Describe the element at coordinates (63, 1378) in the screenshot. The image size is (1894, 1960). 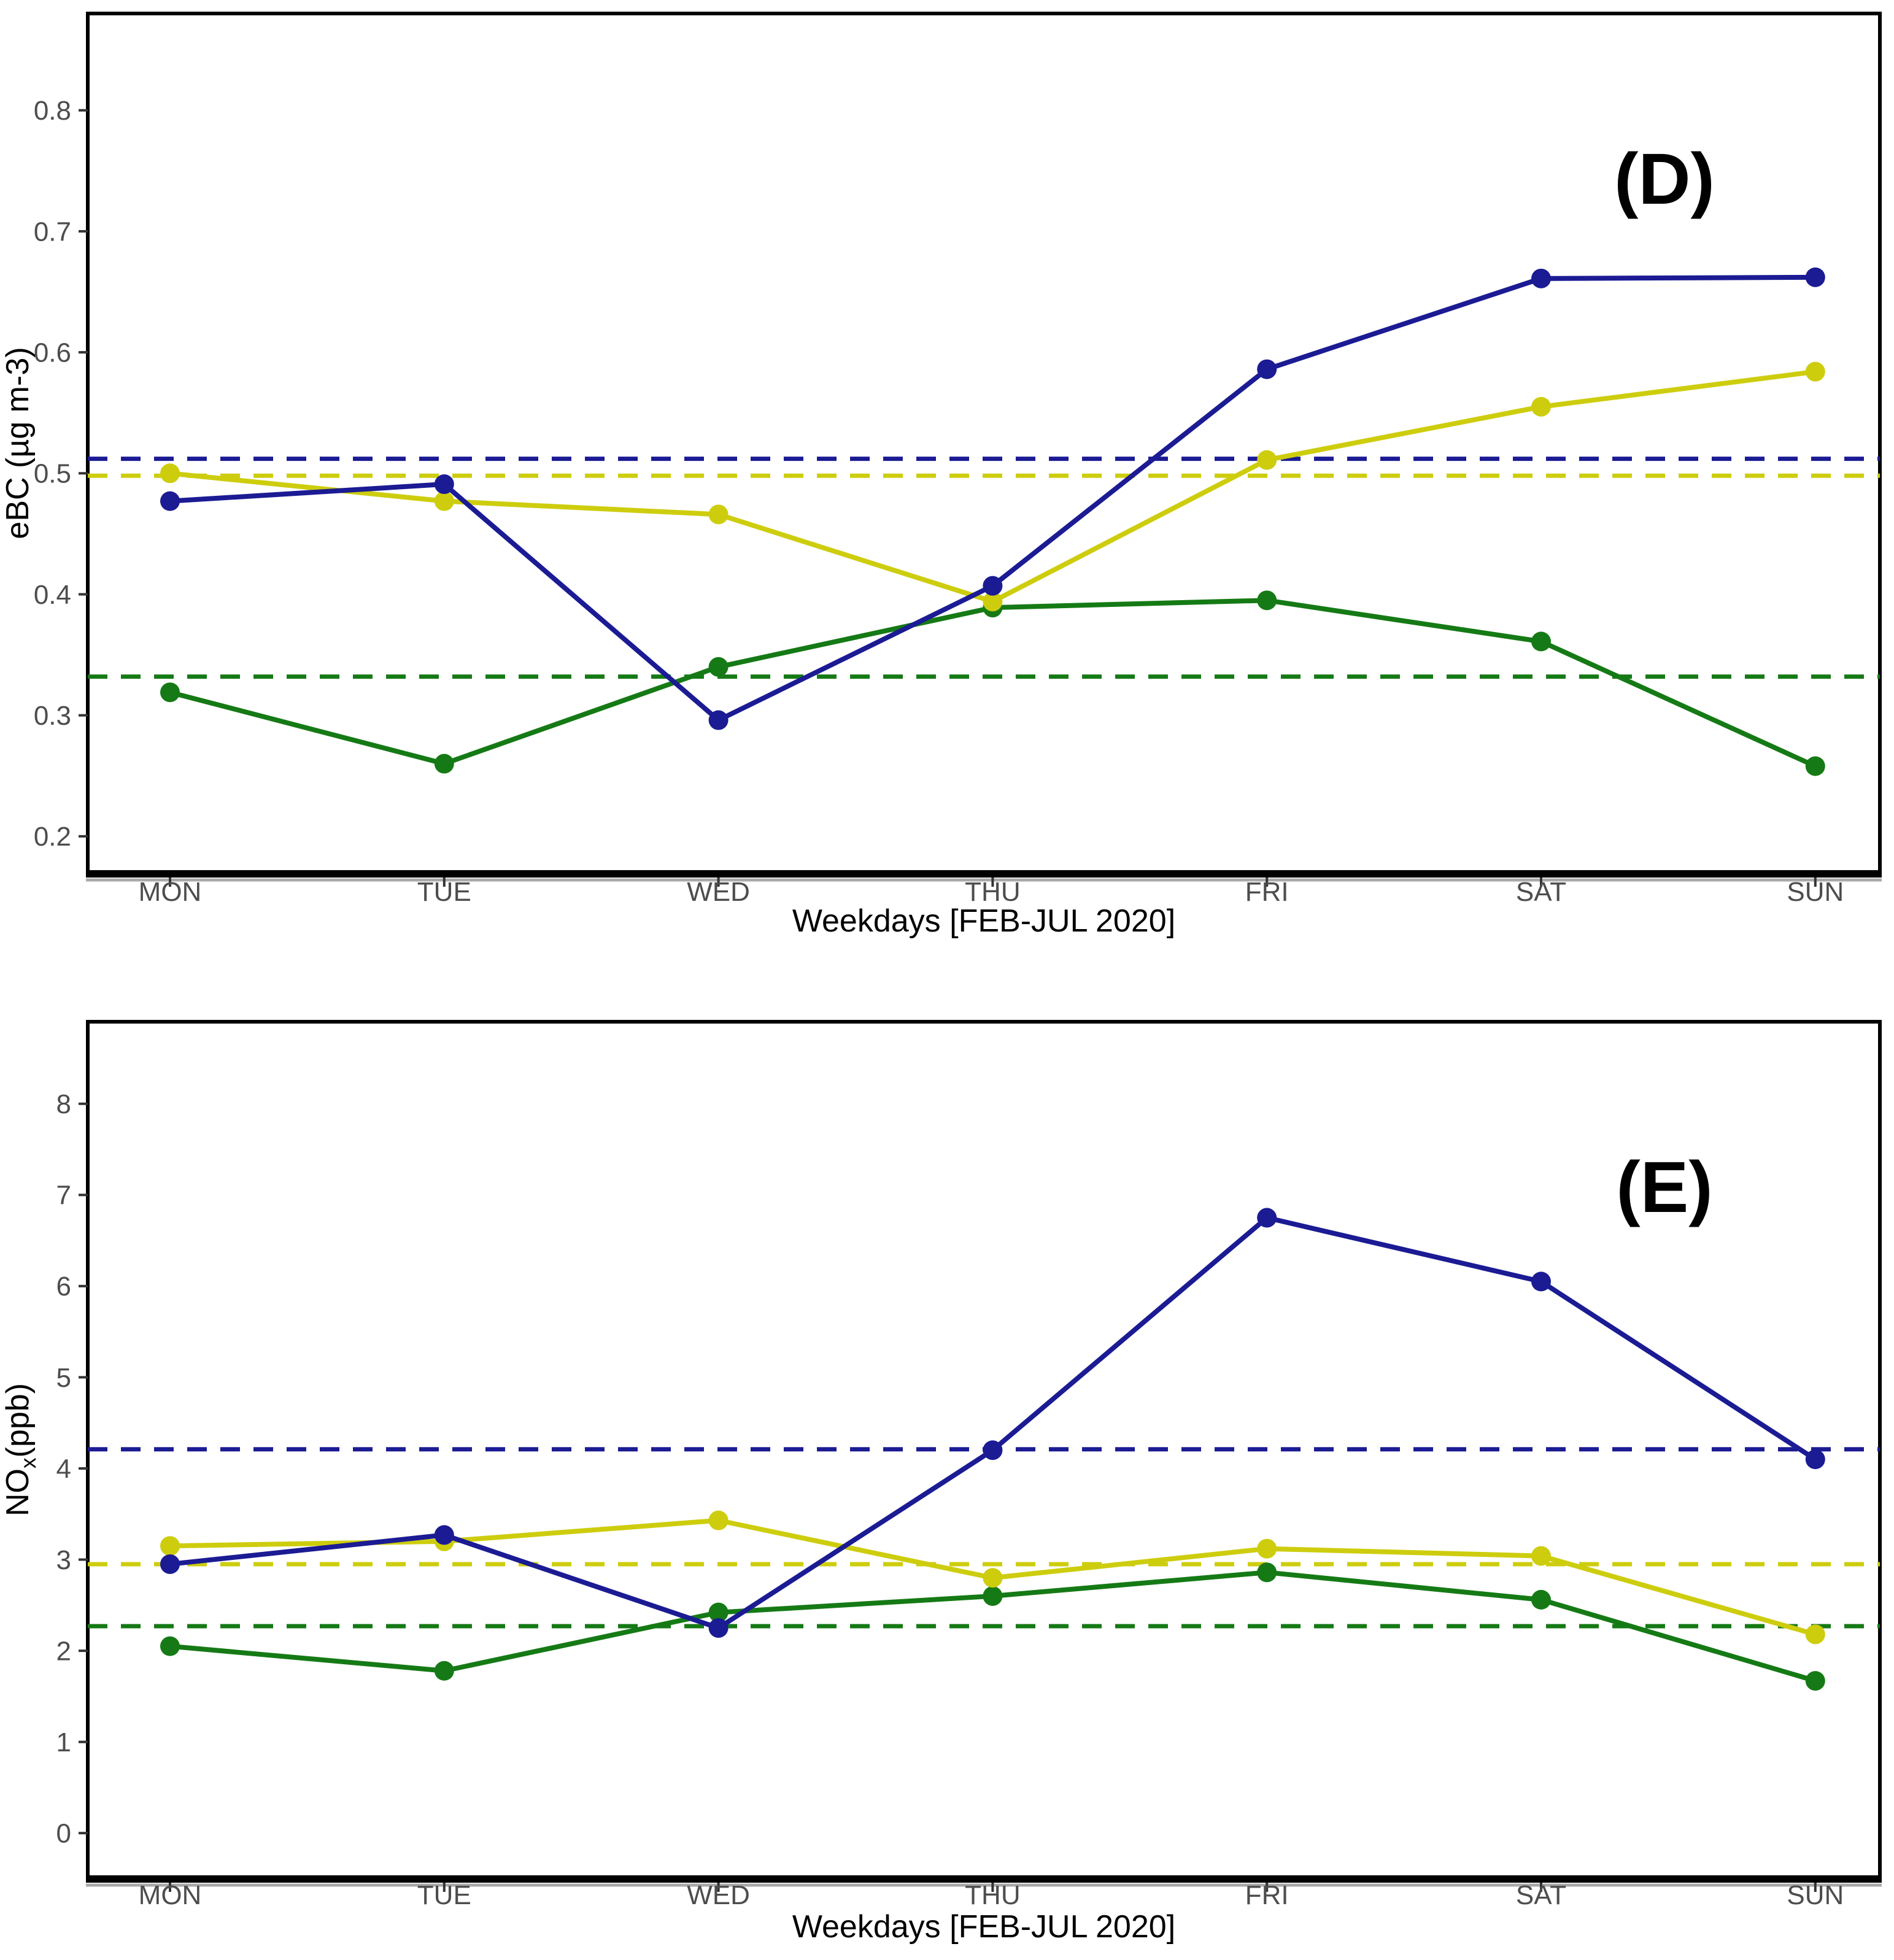
I see `y-tick-label-5: 5` at that location.